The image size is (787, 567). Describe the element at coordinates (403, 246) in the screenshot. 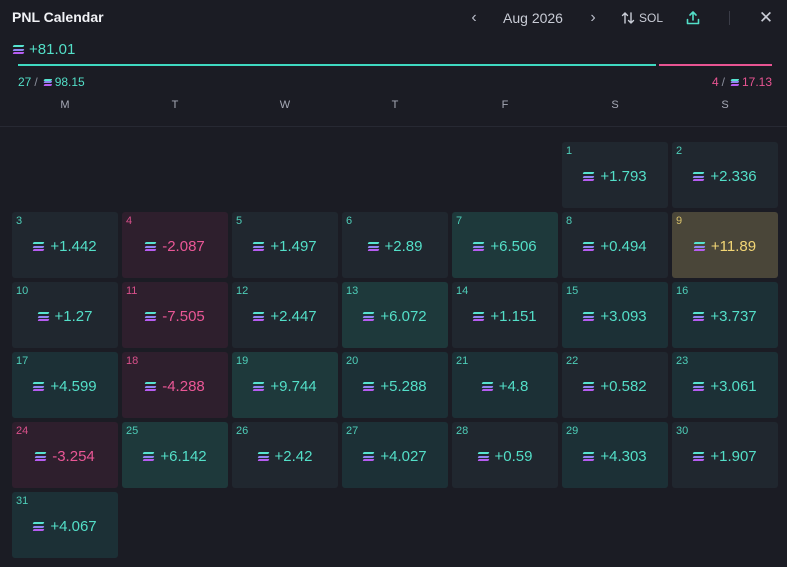

I see `day-pnl-value: +2.89` at that location.